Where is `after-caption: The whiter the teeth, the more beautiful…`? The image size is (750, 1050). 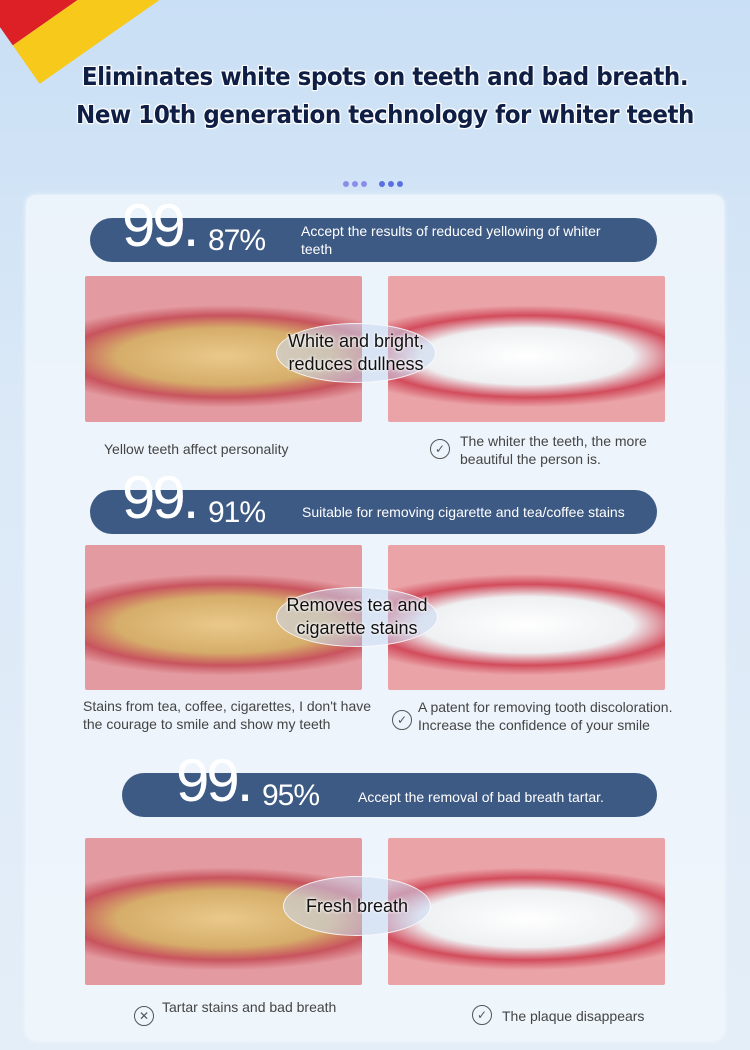
after-caption: The whiter the teeth, the more beautiful… is located at coordinates (553, 450).